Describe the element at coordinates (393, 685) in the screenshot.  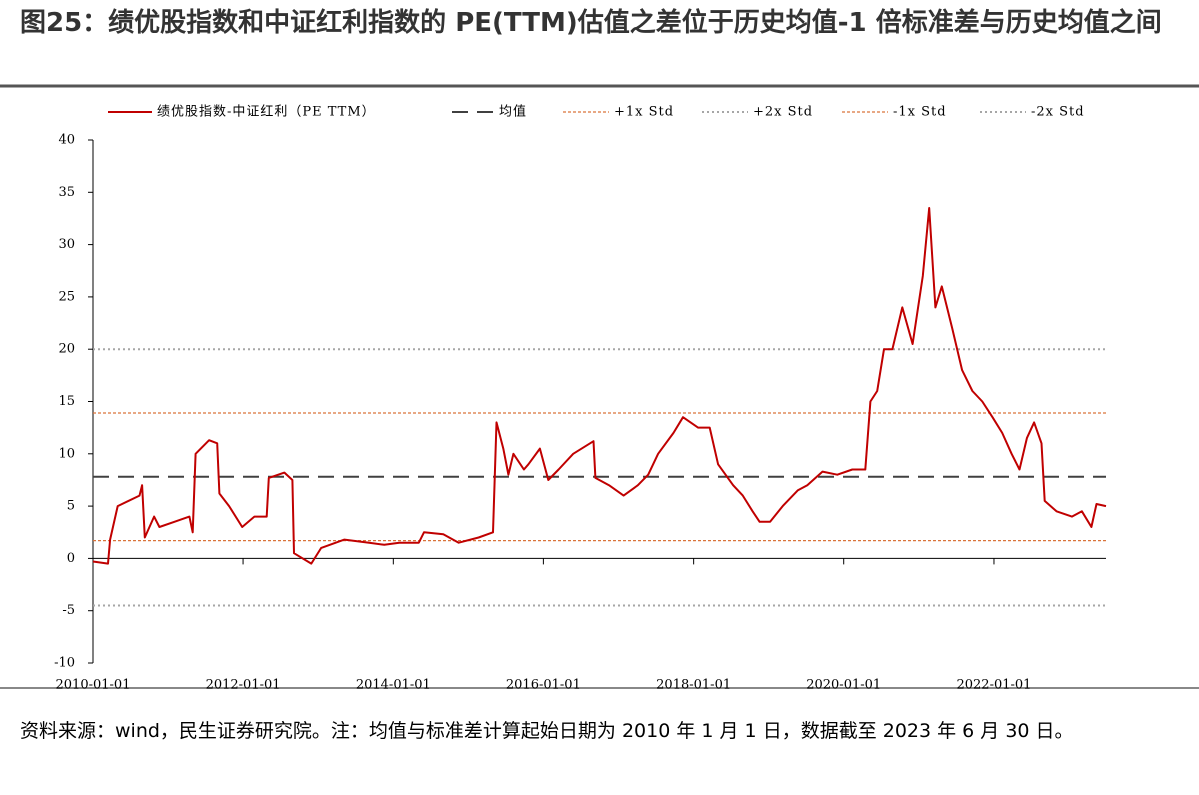
I see `x-tick-label: 2014-01-01` at that location.